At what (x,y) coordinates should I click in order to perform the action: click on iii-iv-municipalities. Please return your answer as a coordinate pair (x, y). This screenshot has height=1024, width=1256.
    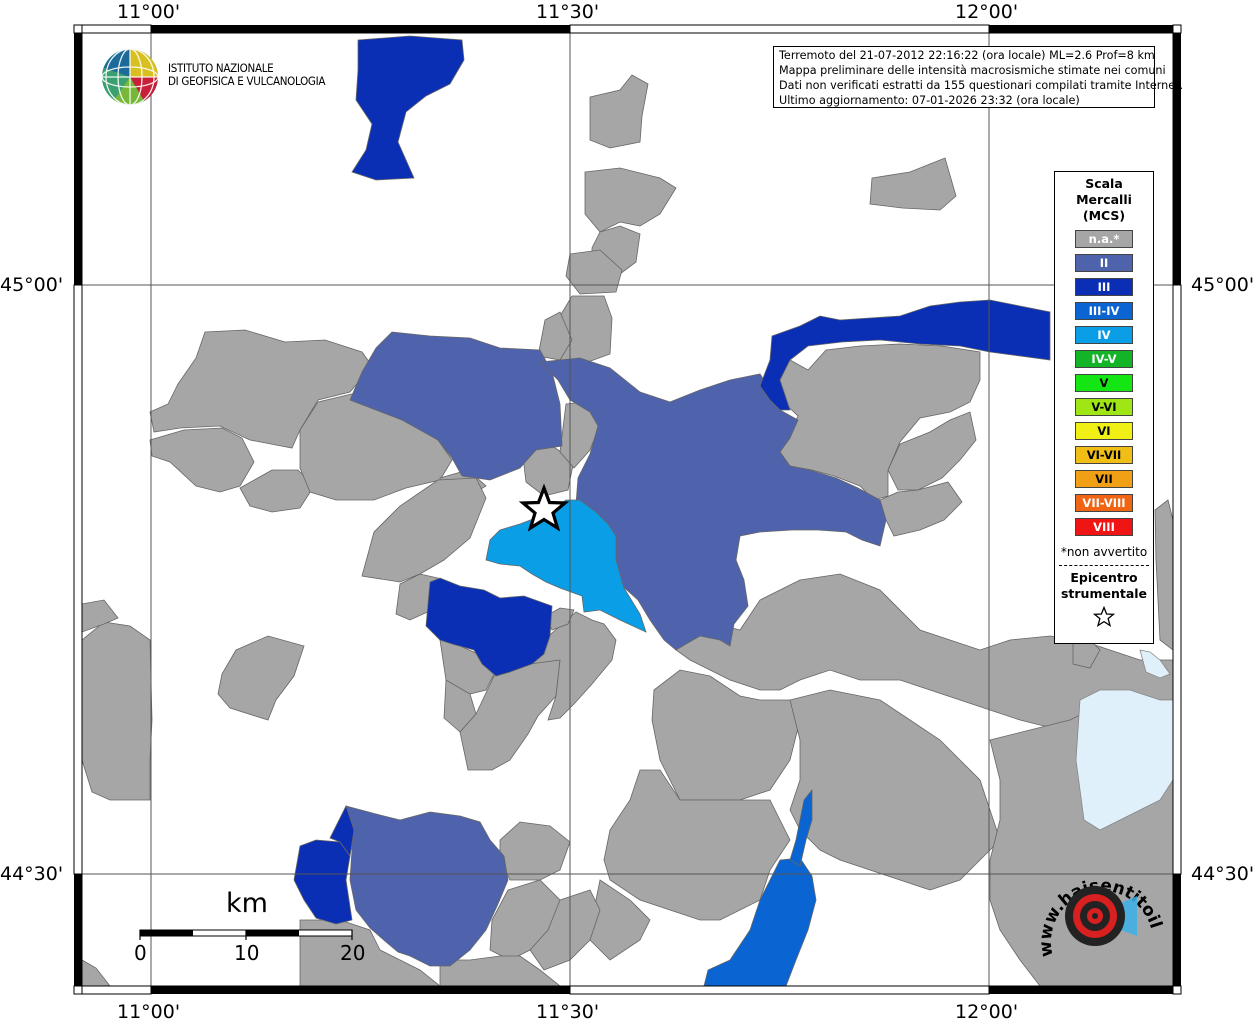
    Looking at the image, I should click on (760, 887).